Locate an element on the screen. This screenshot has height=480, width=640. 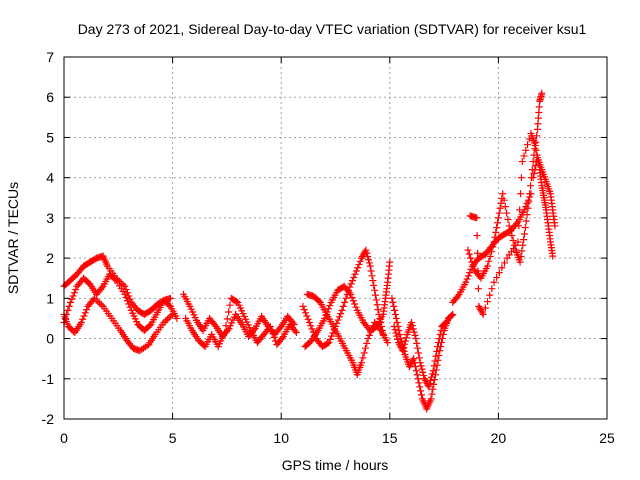
x-tick-label: 5 is located at coordinates (173, 438).